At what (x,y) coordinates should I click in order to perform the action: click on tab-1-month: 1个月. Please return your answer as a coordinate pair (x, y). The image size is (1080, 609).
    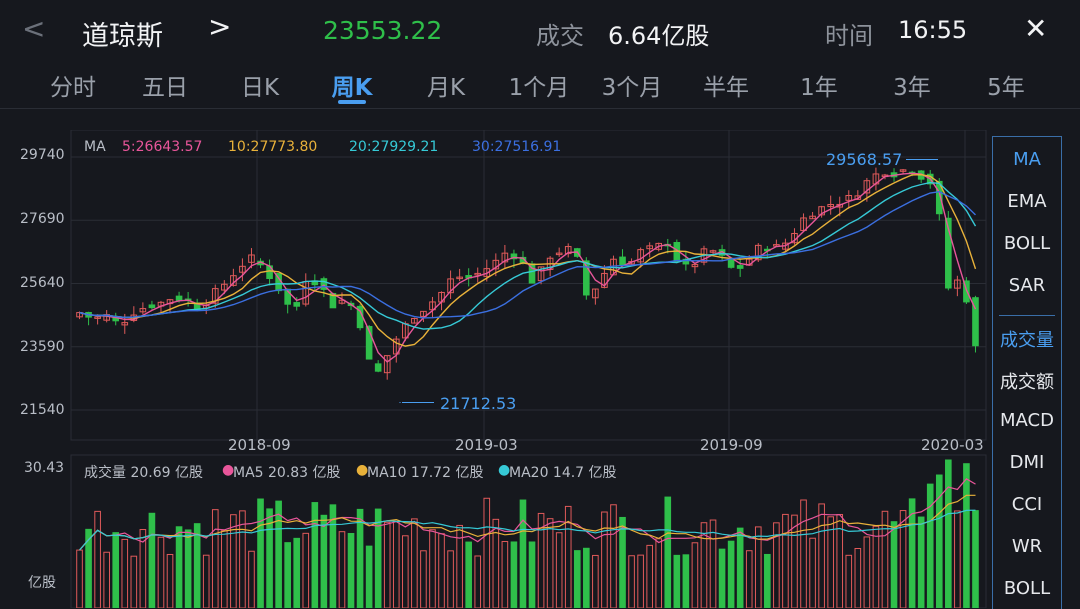
    Looking at the image, I should click on (539, 88).